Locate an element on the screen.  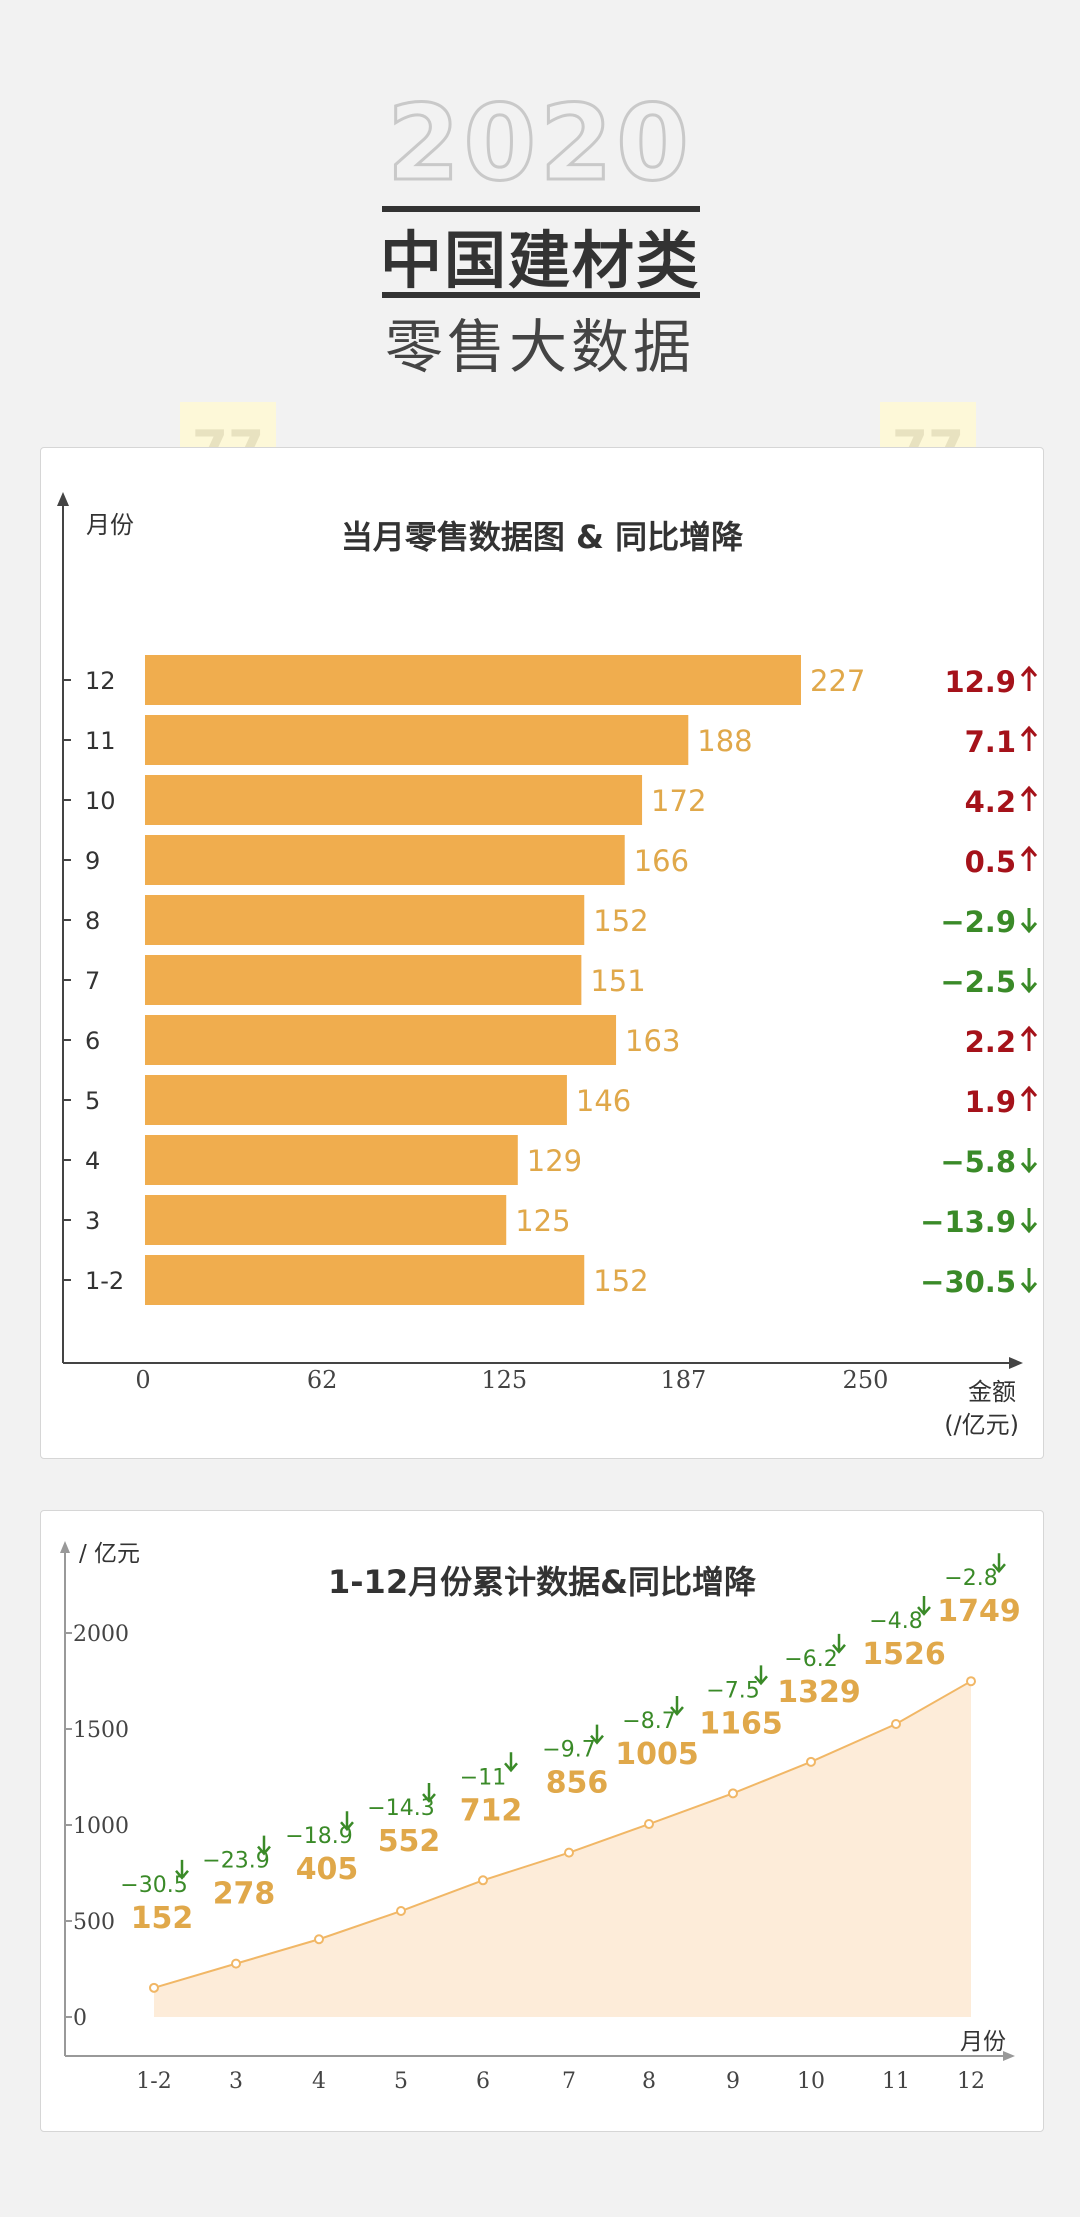
x-tick-label: 0 is located at coordinates (142, 1380).